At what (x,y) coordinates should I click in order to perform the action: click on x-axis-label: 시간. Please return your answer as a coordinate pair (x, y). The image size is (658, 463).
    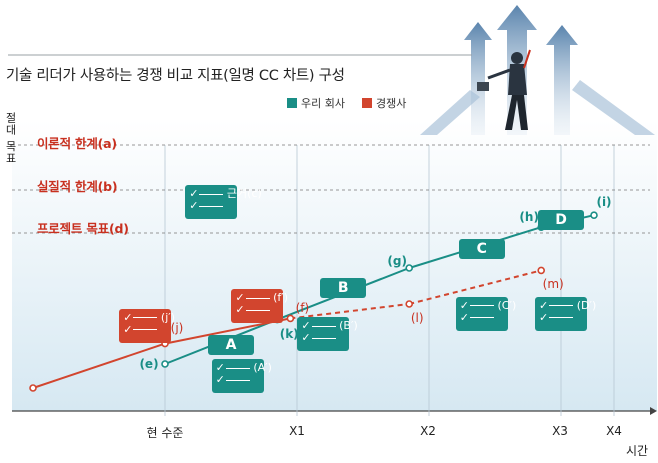
    Looking at the image, I should click on (637, 451).